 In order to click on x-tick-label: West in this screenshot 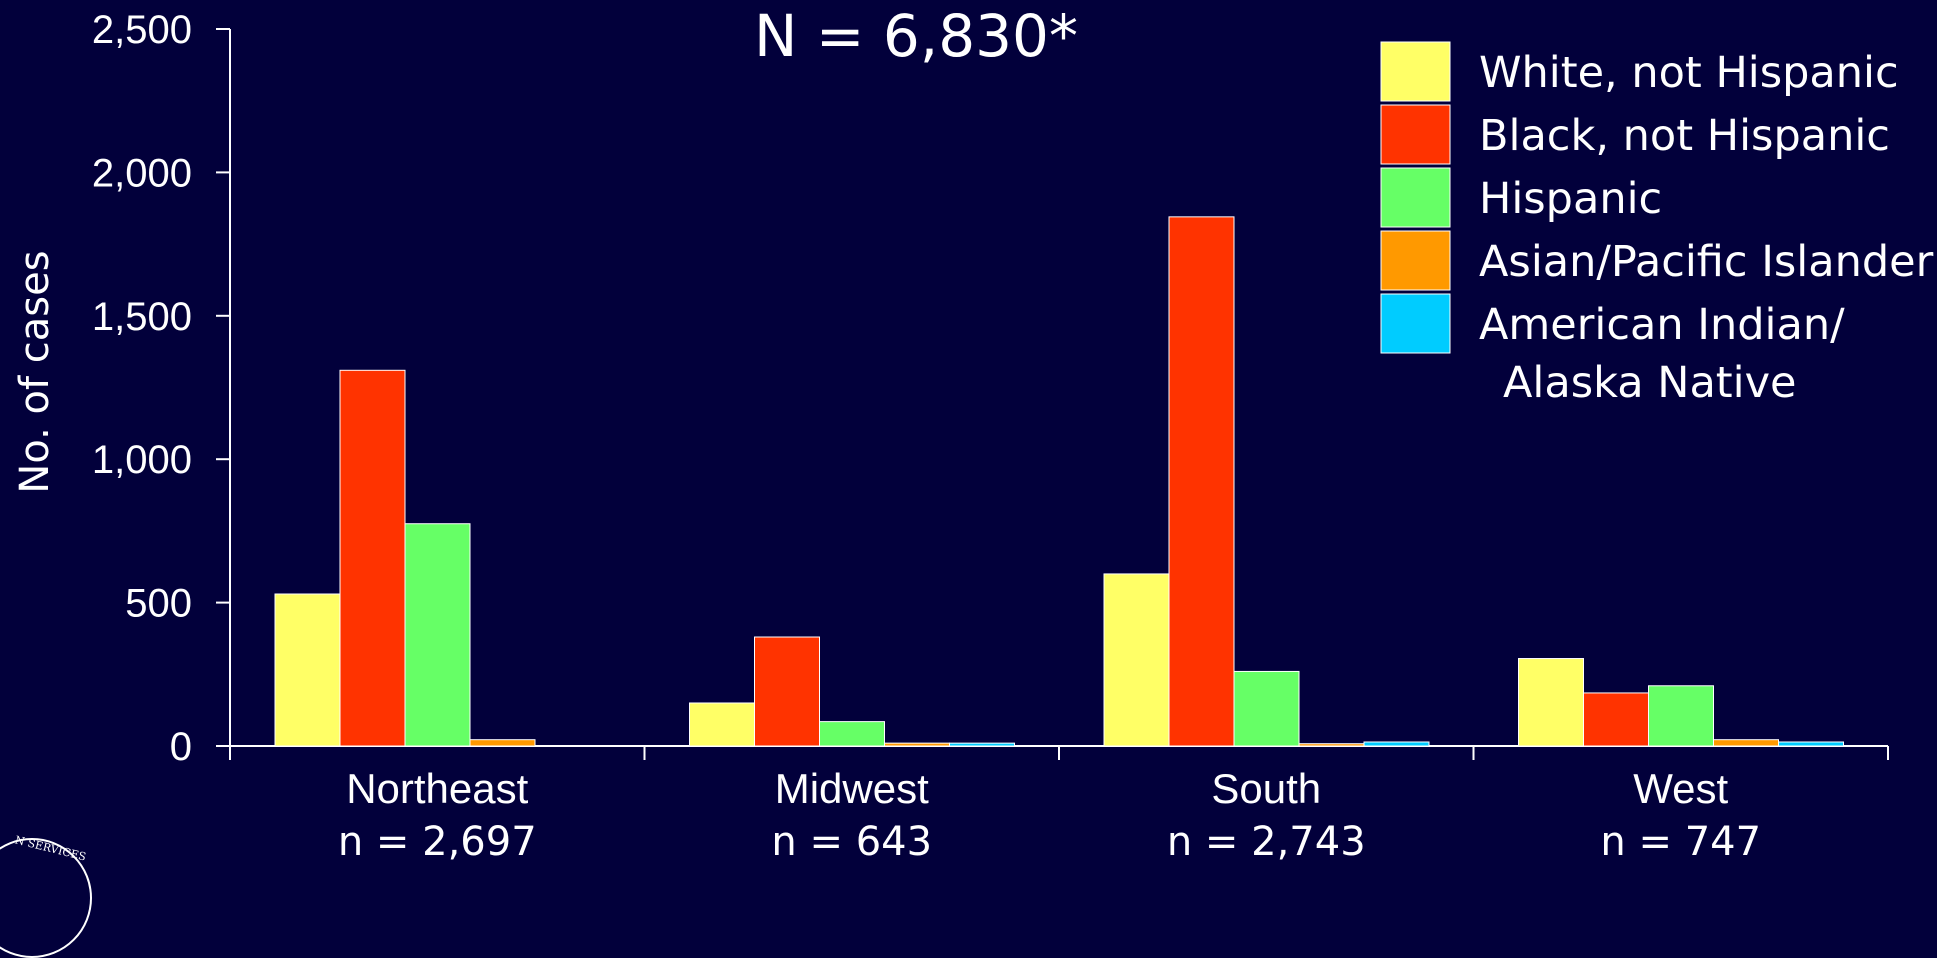, I will do `click(1680, 788)`.